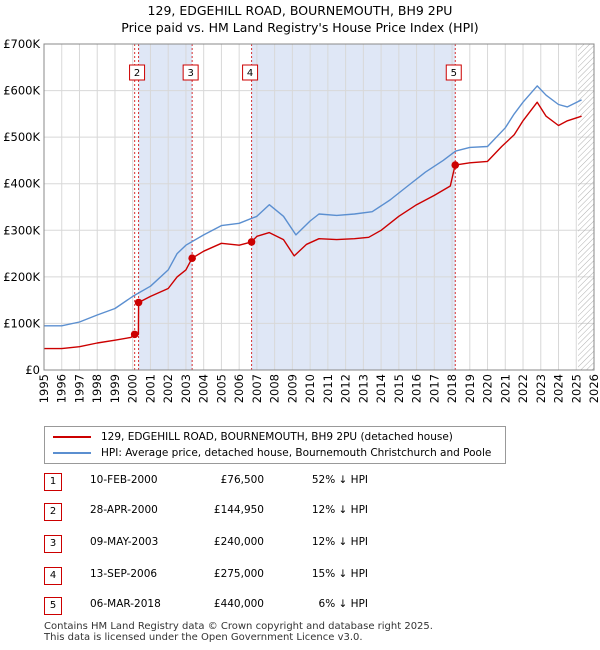  What do you see at coordinates (165, 207) in the screenshot?
I see `ownership-shade` at bounding box center [165, 207].